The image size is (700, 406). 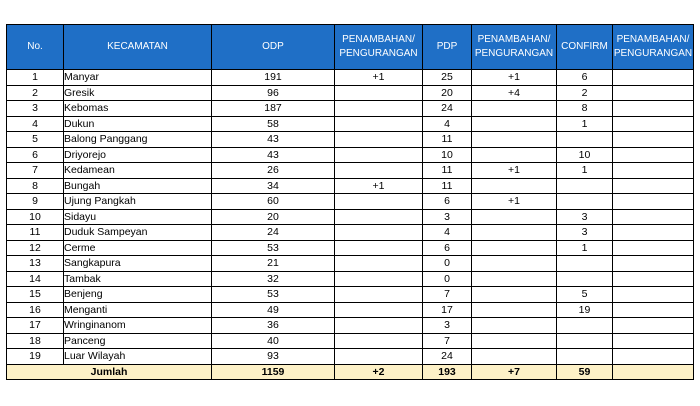 I want to click on cell-kecamatan: Tambak, so click(x=137, y=278).